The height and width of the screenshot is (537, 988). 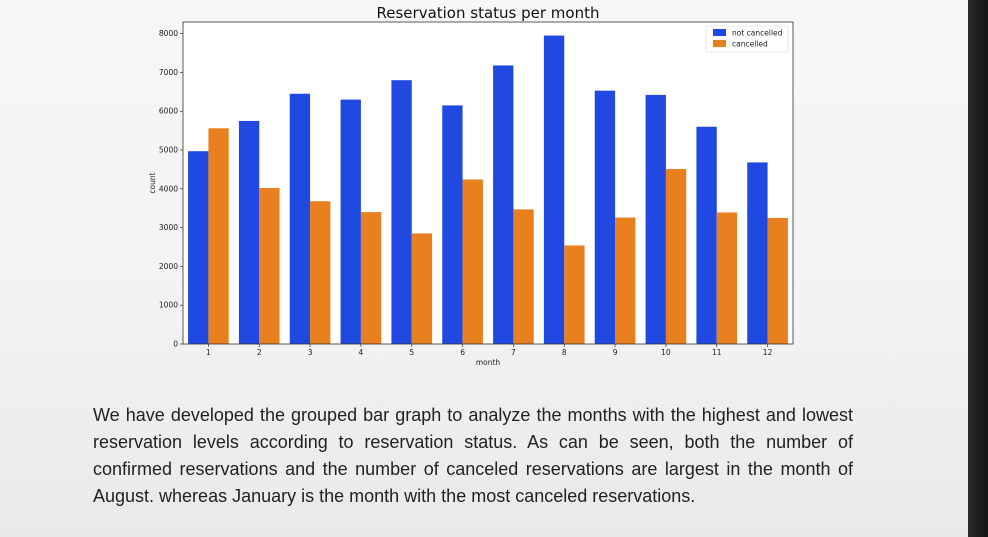 I want to click on chart-title: Reservation status per month, so click(x=488, y=13).